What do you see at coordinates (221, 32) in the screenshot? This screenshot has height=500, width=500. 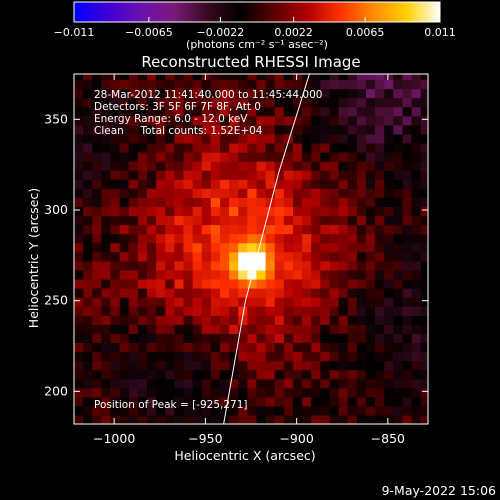 I see `colorbar-tick-label: −0.0022` at bounding box center [221, 32].